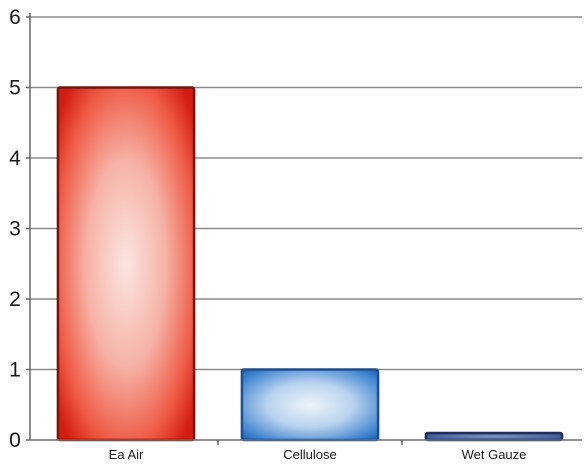 The width and height of the screenshot is (585, 465). I want to click on y-tick-label: 0, so click(15, 440).